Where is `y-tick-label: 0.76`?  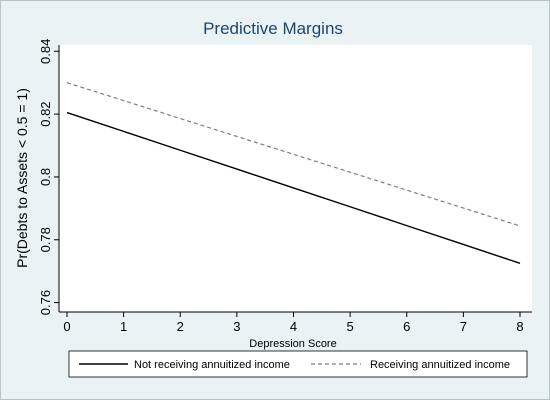
y-tick-label: 0.76 is located at coordinates (45, 302).